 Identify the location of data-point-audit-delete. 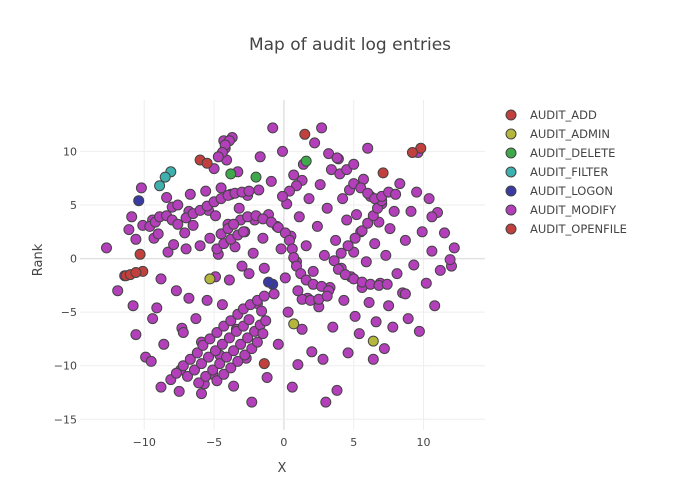
(231, 174).